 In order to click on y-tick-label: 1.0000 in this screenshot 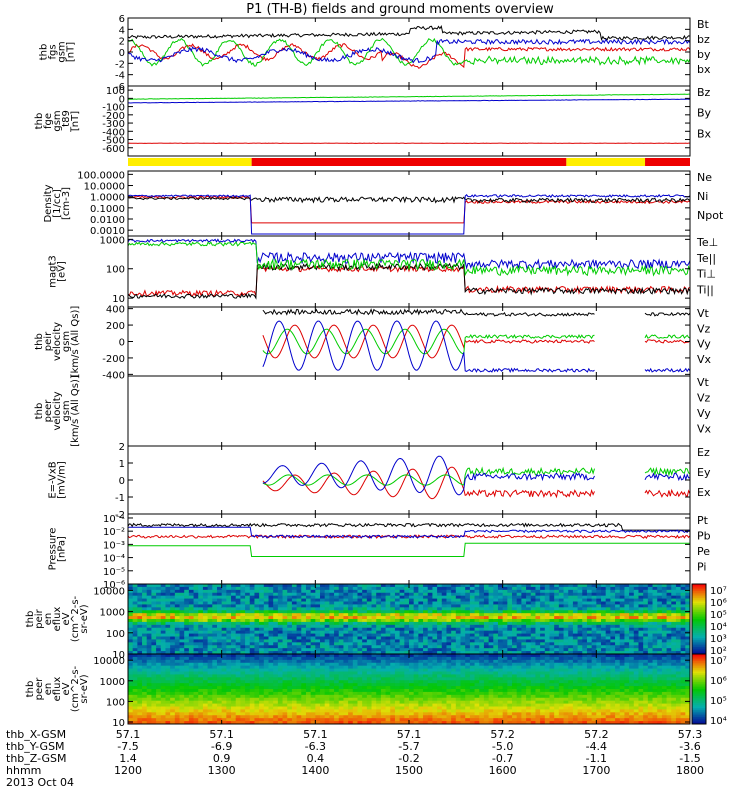, I will do `click(107, 198)`.